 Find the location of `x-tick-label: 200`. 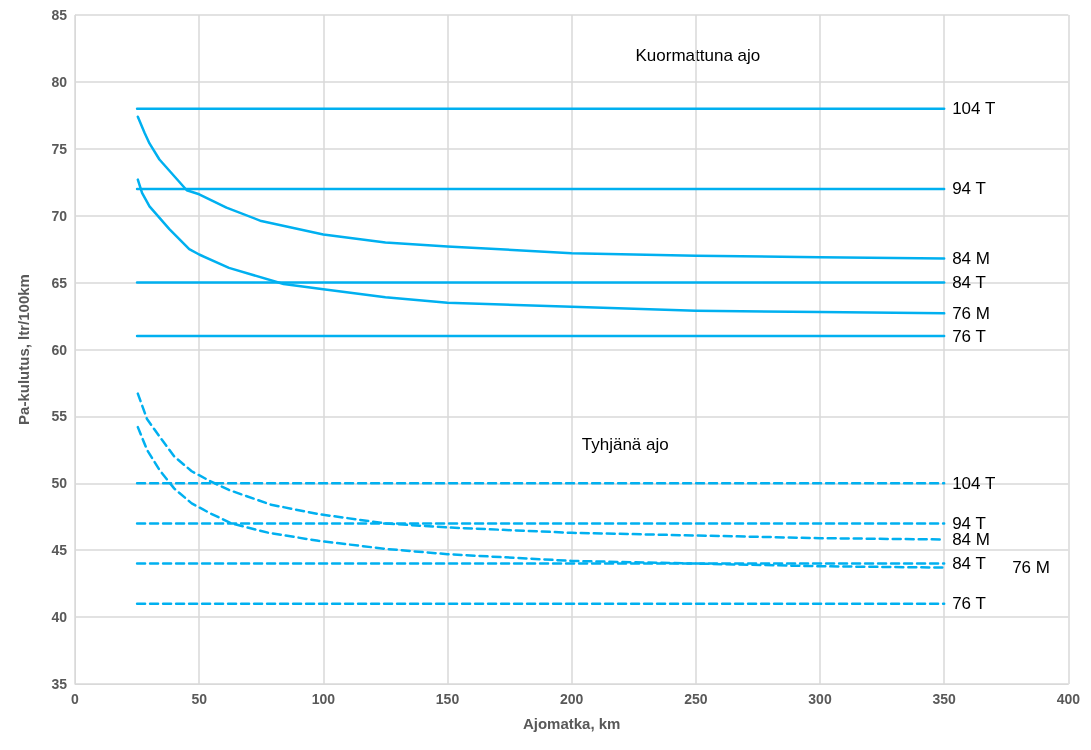

x-tick-label: 200 is located at coordinates (571, 699).